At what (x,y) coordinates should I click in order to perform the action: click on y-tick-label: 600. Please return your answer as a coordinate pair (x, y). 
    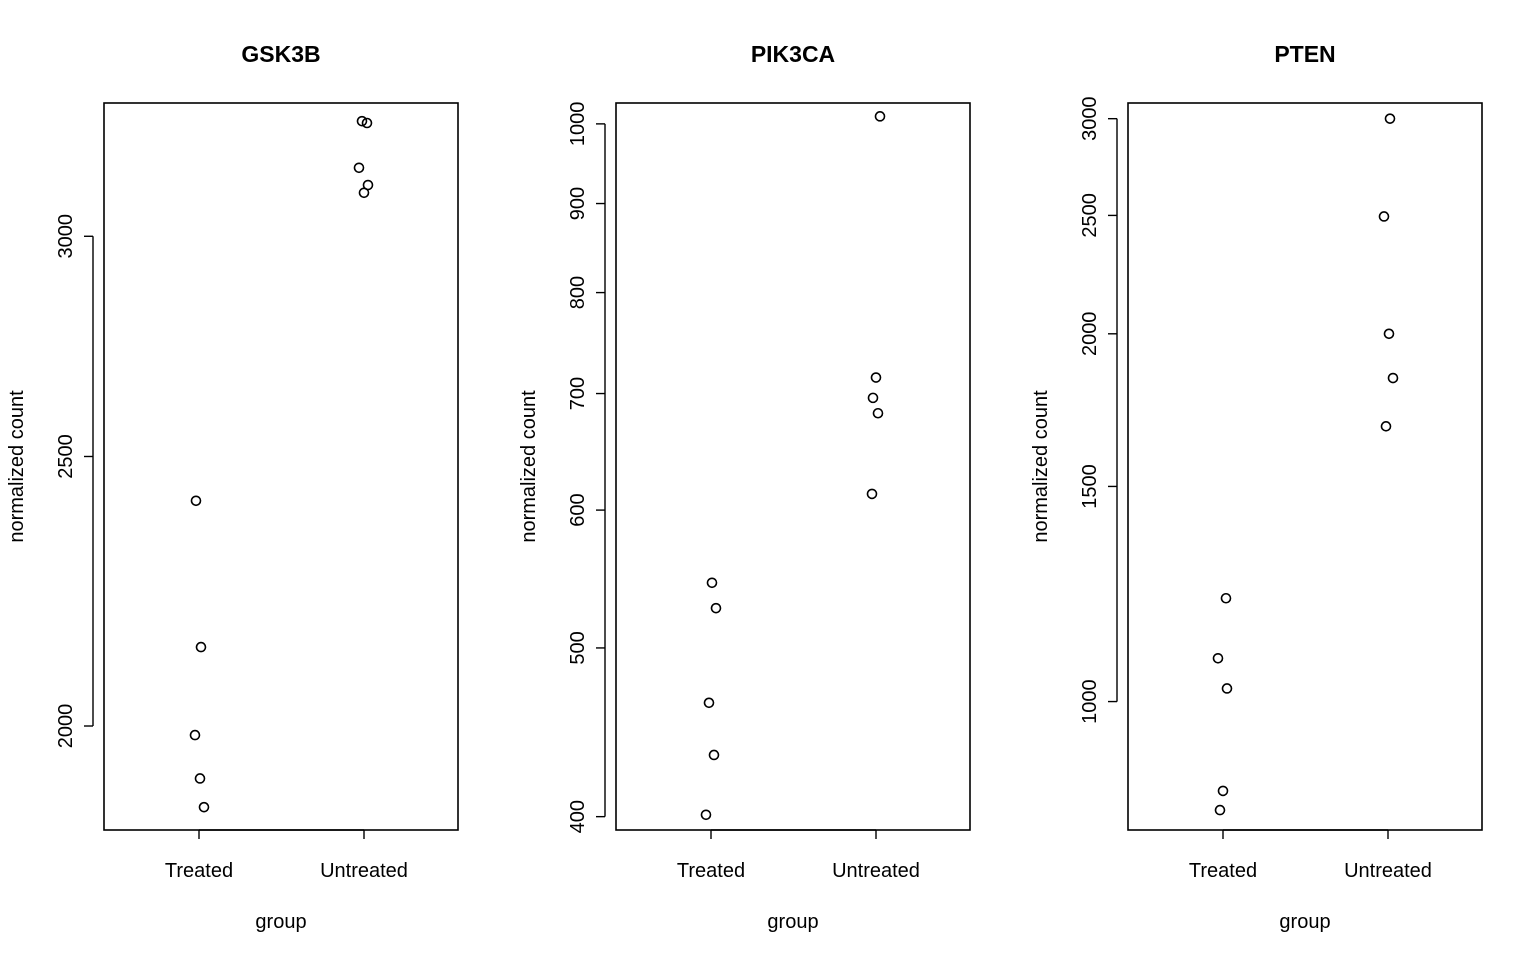
    Looking at the image, I should click on (578, 509).